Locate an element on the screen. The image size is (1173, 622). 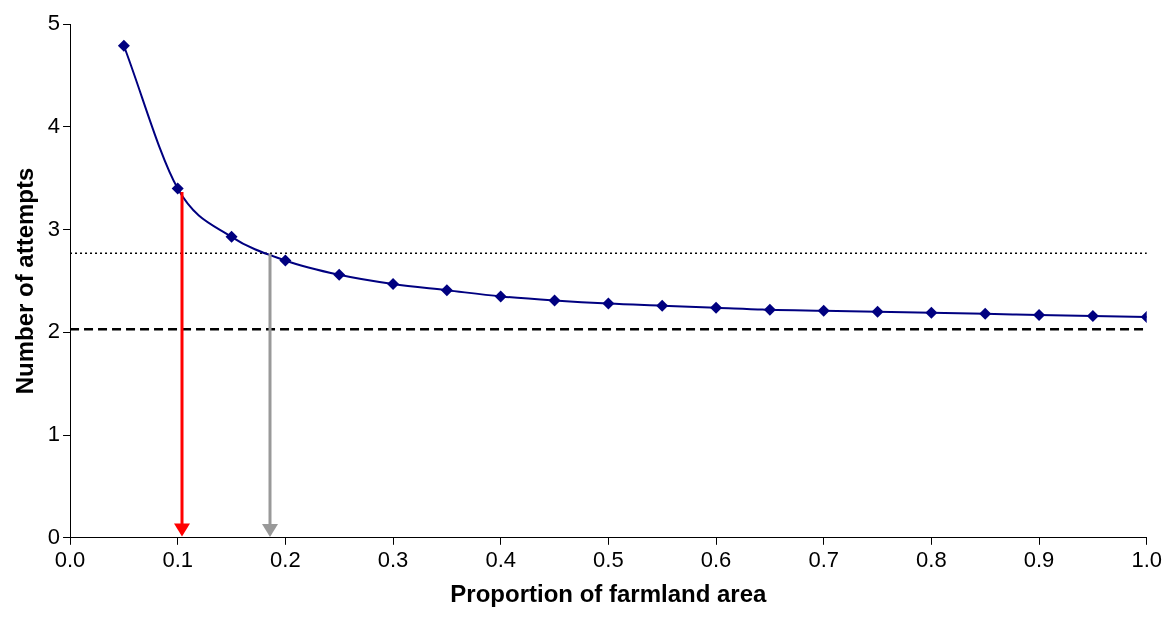
x-axis-title: Proportion of farmland area is located at coordinates (609, 594).